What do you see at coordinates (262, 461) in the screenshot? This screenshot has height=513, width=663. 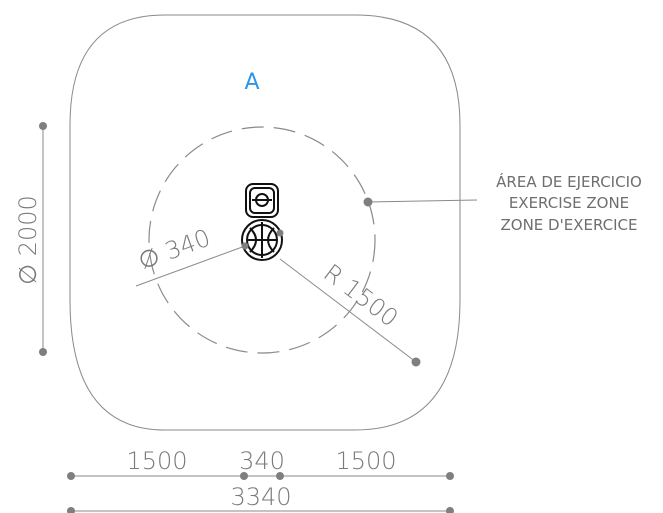 I see `bottom-middle-340-label: 340` at bounding box center [262, 461].